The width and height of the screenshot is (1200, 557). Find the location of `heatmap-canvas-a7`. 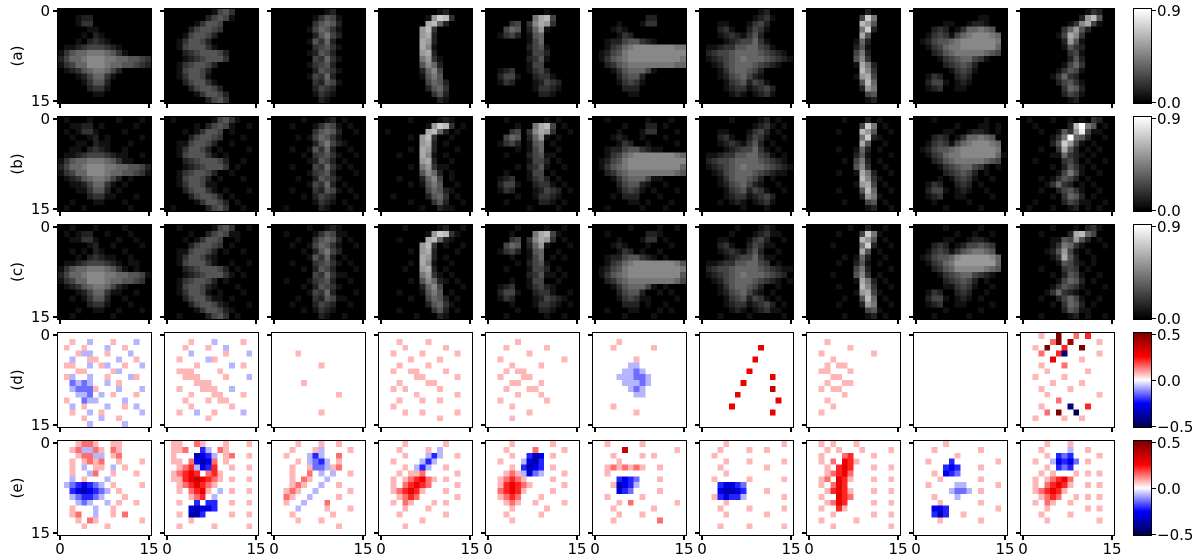

heatmap-canvas-a7 is located at coordinates (746, 56).